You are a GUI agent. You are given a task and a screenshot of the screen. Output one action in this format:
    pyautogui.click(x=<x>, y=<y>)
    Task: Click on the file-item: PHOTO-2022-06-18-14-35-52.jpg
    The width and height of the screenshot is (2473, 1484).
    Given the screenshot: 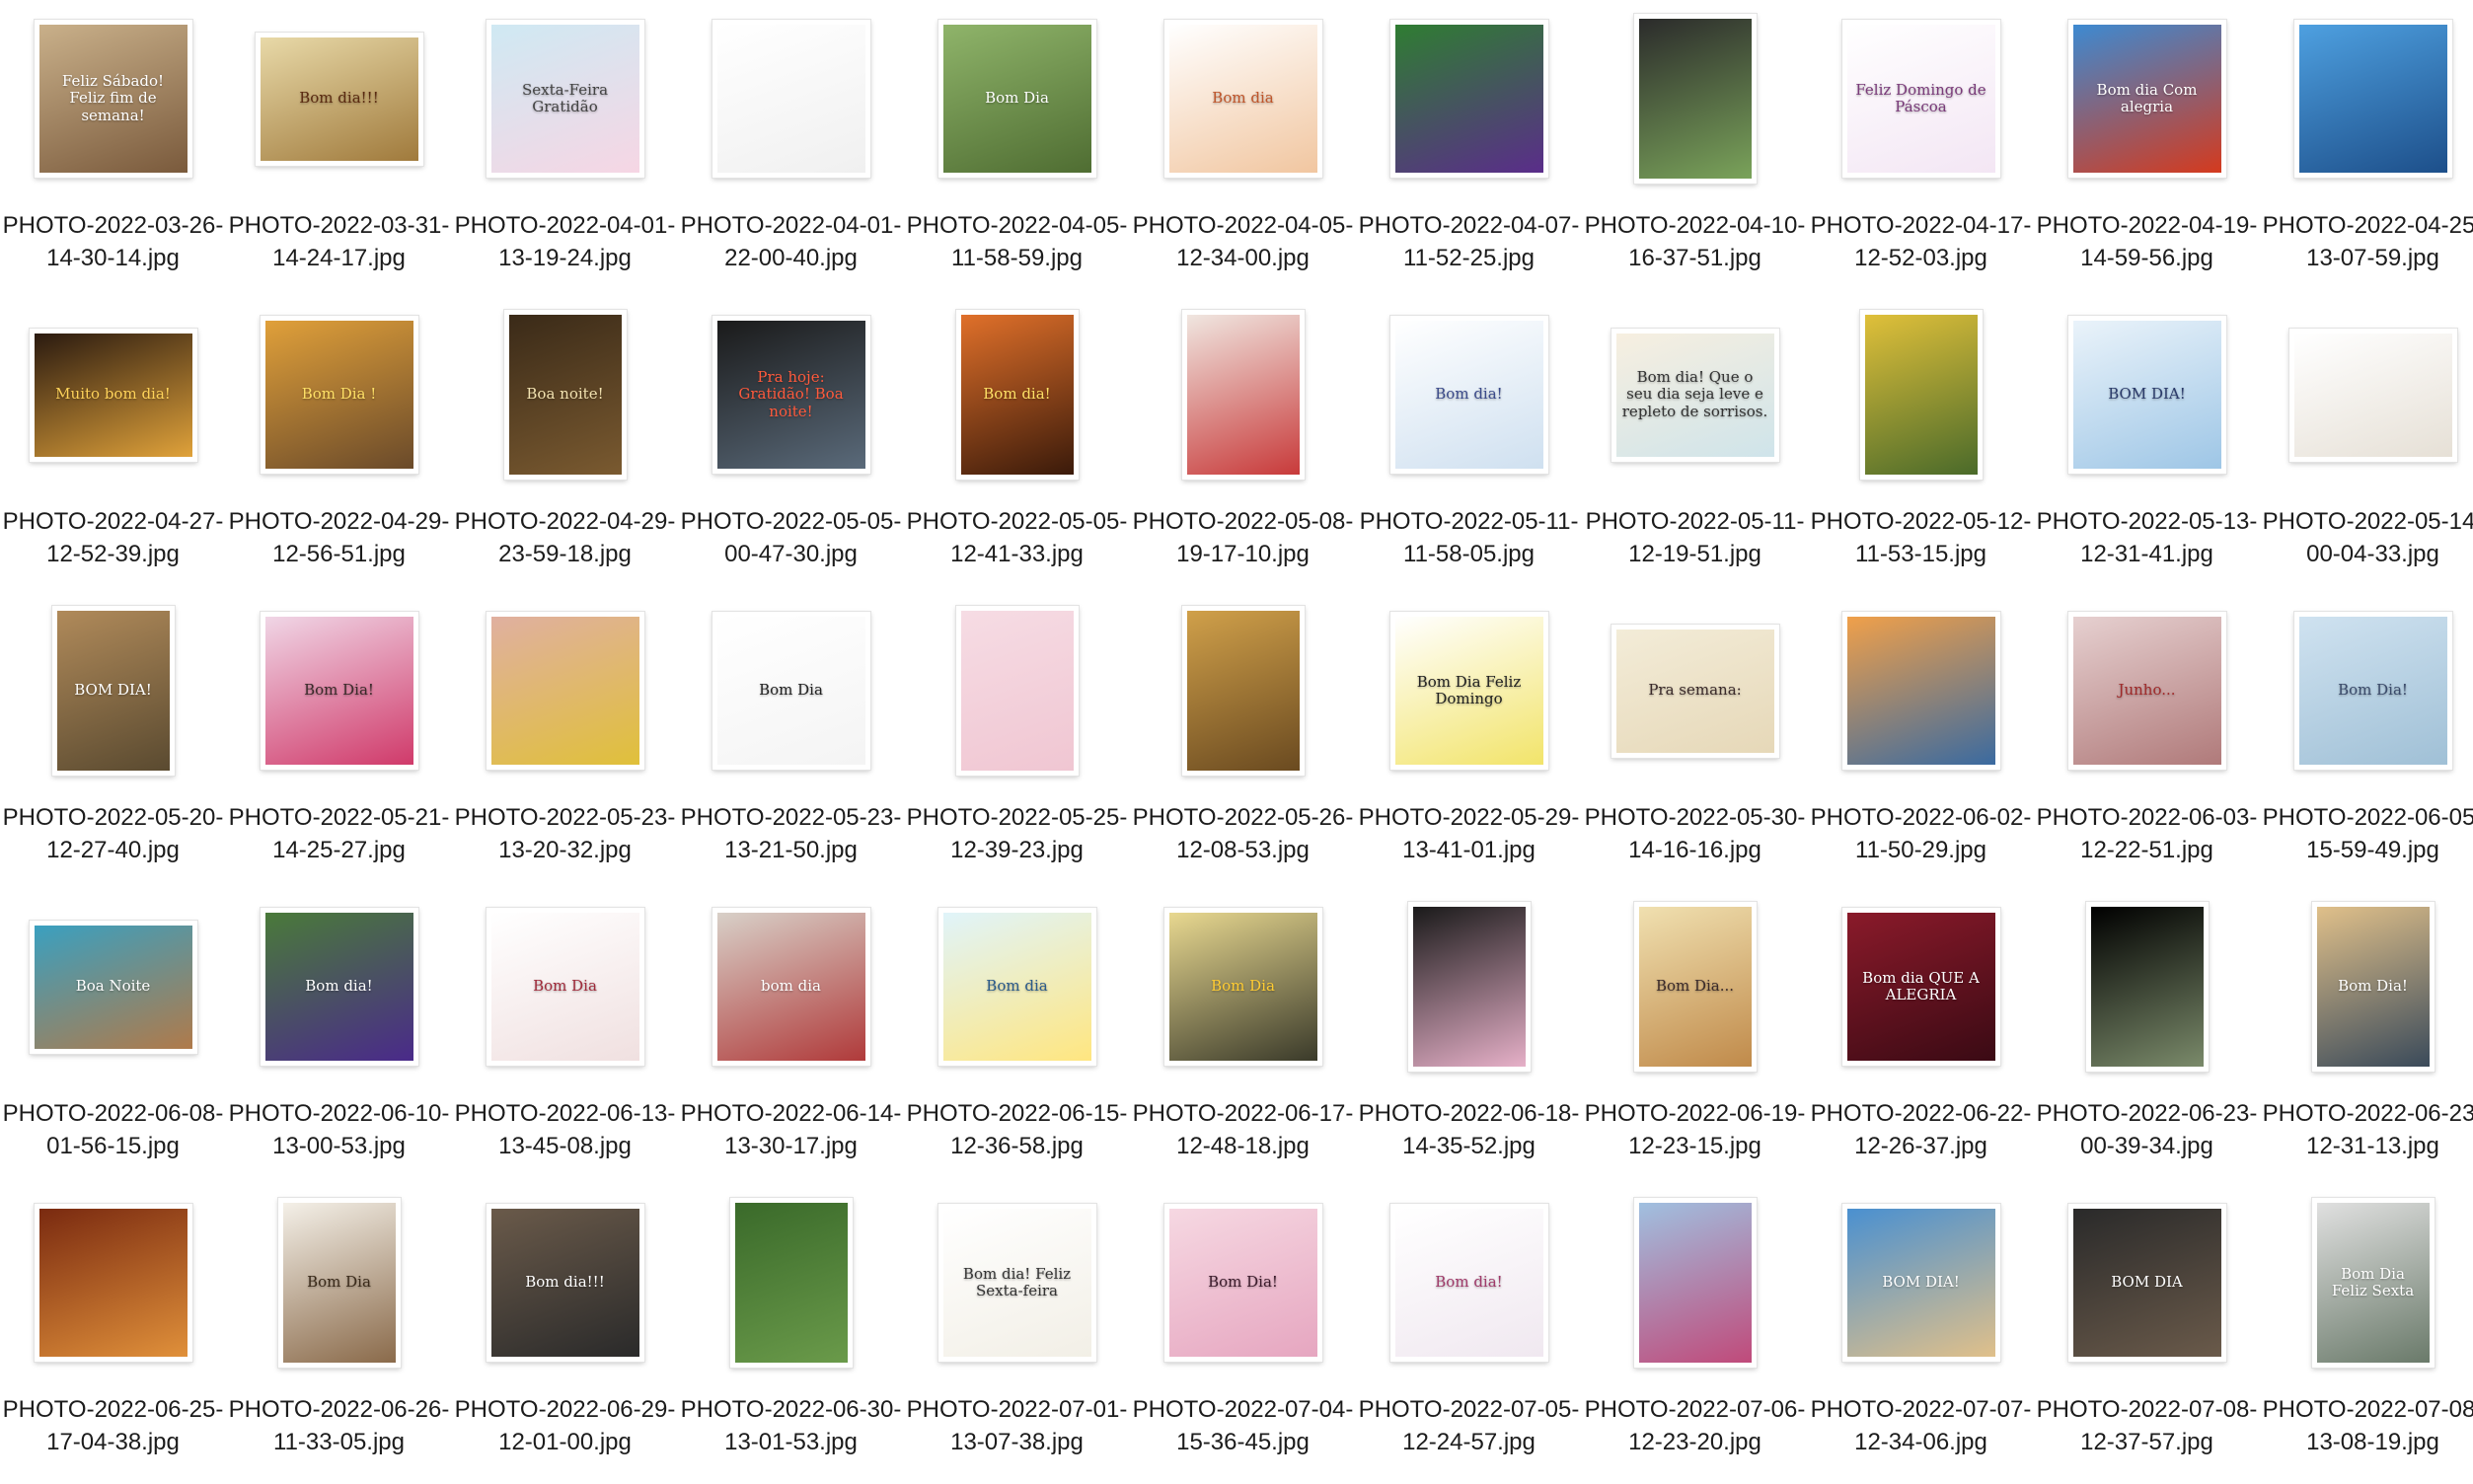 What is the action you would take?
    pyautogui.click(x=1469, y=1036)
    